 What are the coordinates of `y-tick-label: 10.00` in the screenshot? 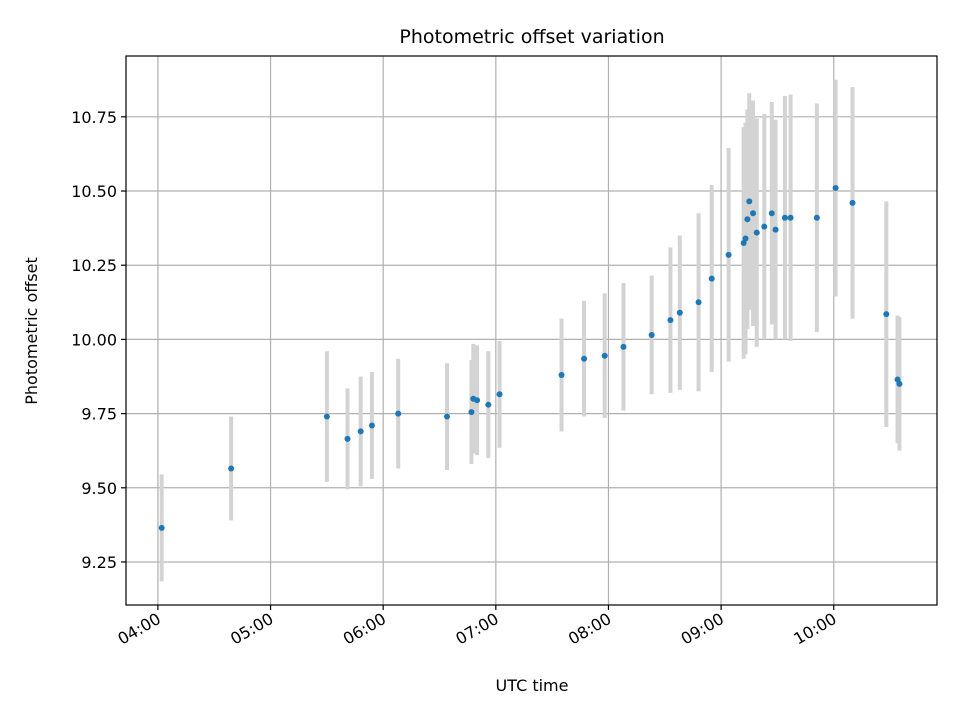 It's located at (94, 339).